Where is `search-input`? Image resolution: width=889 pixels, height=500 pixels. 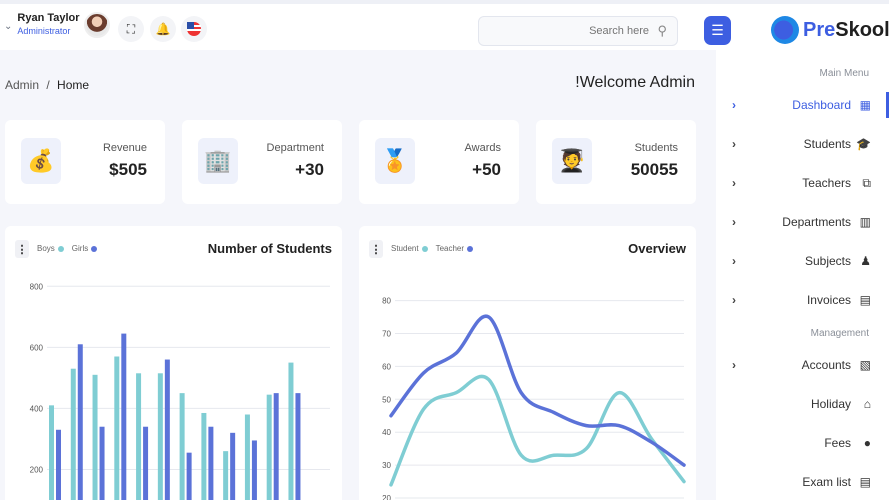 search-input is located at coordinates (564, 31).